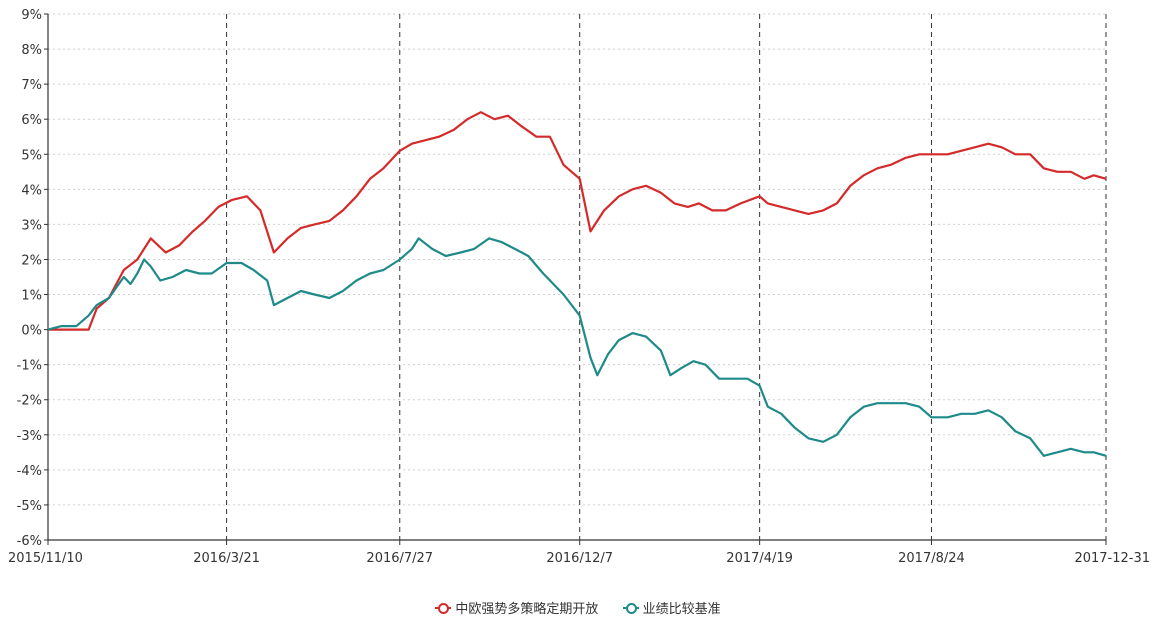 This screenshot has width=1156, height=627. Describe the element at coordinates (31, 331) in the screenshot. I see `y-tick-label: 0%` at that location.